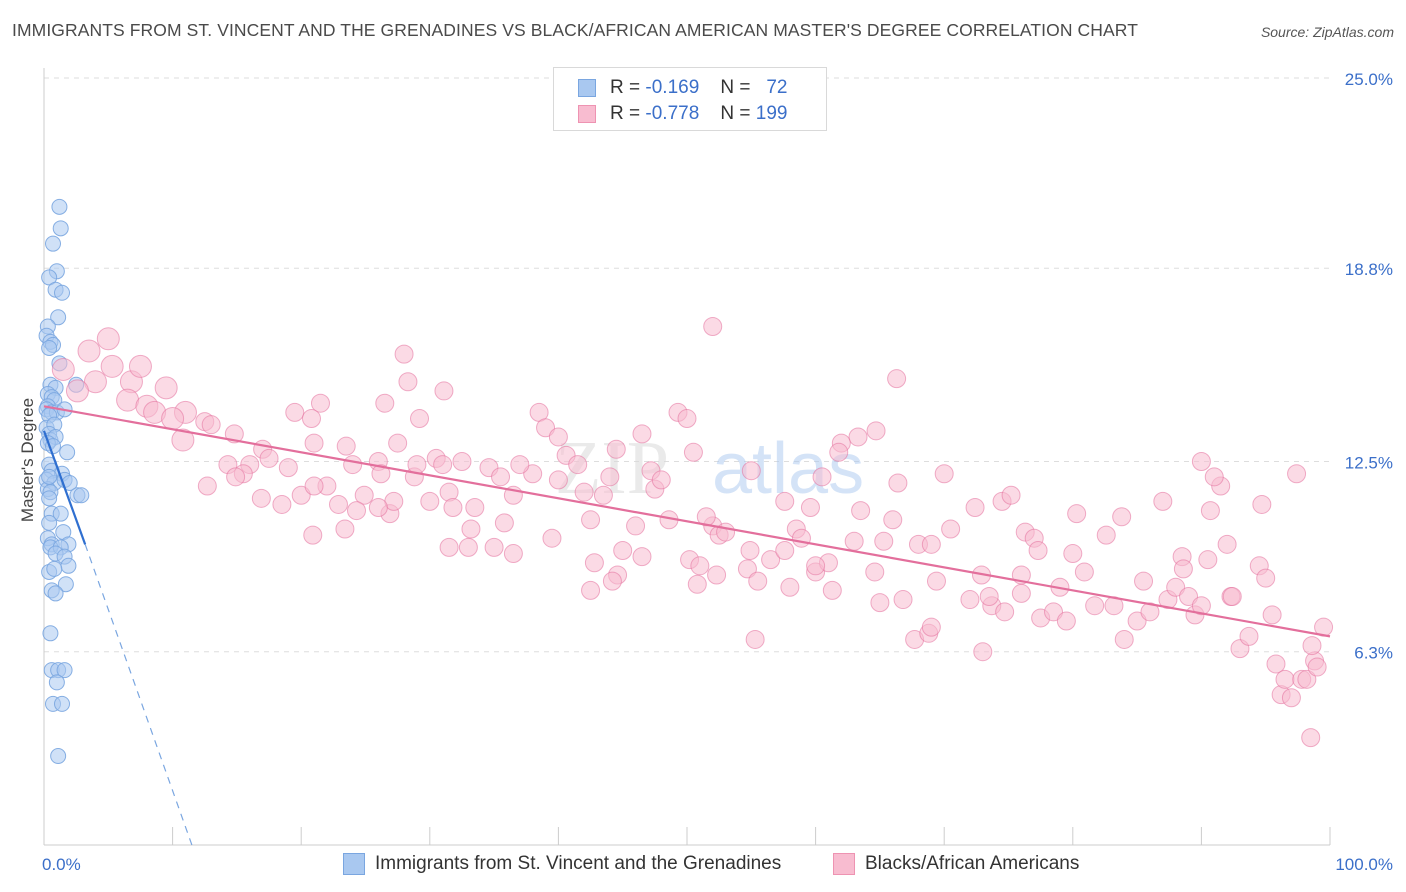  Describe the element at coordinates (972, 863) in the screenshot. I see `bottom-legend-label-blacks: Blacks/African Americans` at that location.